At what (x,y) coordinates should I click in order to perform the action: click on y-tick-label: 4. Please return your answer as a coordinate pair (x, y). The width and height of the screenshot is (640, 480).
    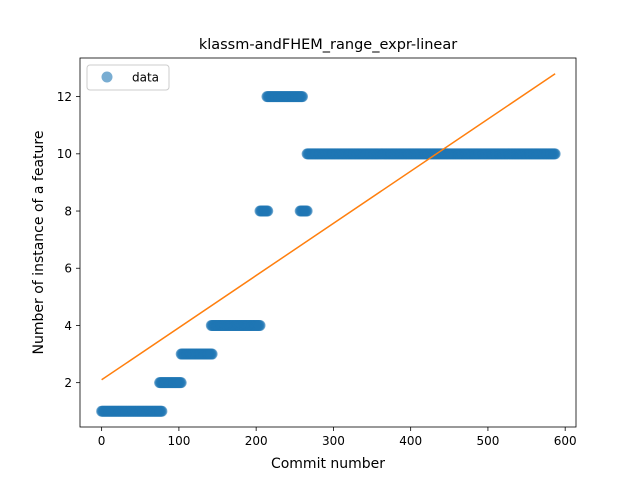
    Looking at the image, I should click on (68, 326).